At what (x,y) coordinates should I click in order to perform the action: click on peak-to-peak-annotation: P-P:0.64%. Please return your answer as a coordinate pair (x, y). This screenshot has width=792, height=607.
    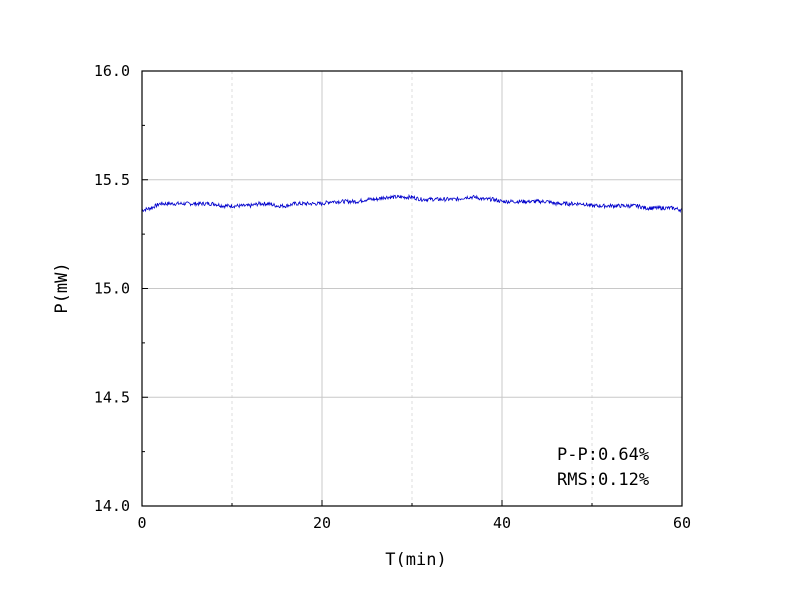
    Looking at the image, I should click on (603, 455).